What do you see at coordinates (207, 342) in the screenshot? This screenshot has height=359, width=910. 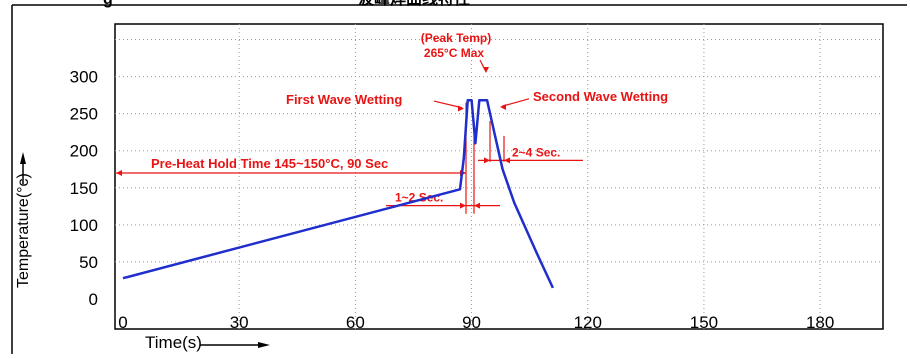 I see `x-axis-label-group: Time(s)` at bounding box center [207, 342].